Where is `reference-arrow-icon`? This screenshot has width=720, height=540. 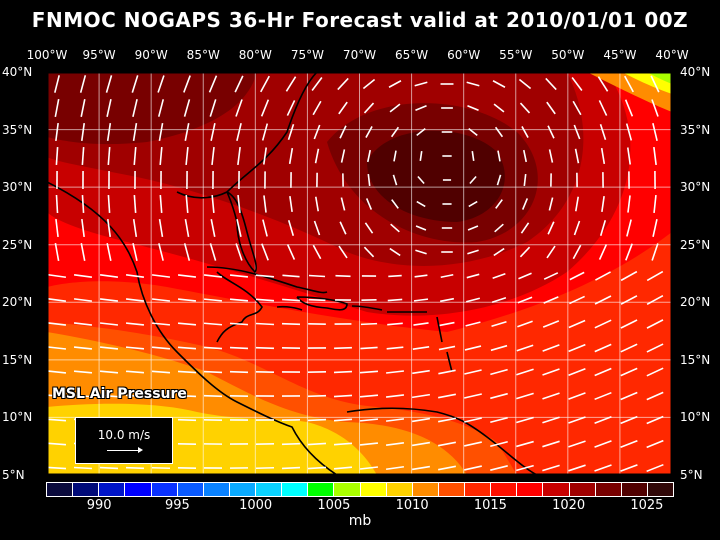
reference-arrow-icon is located at coordinates (125, 450).